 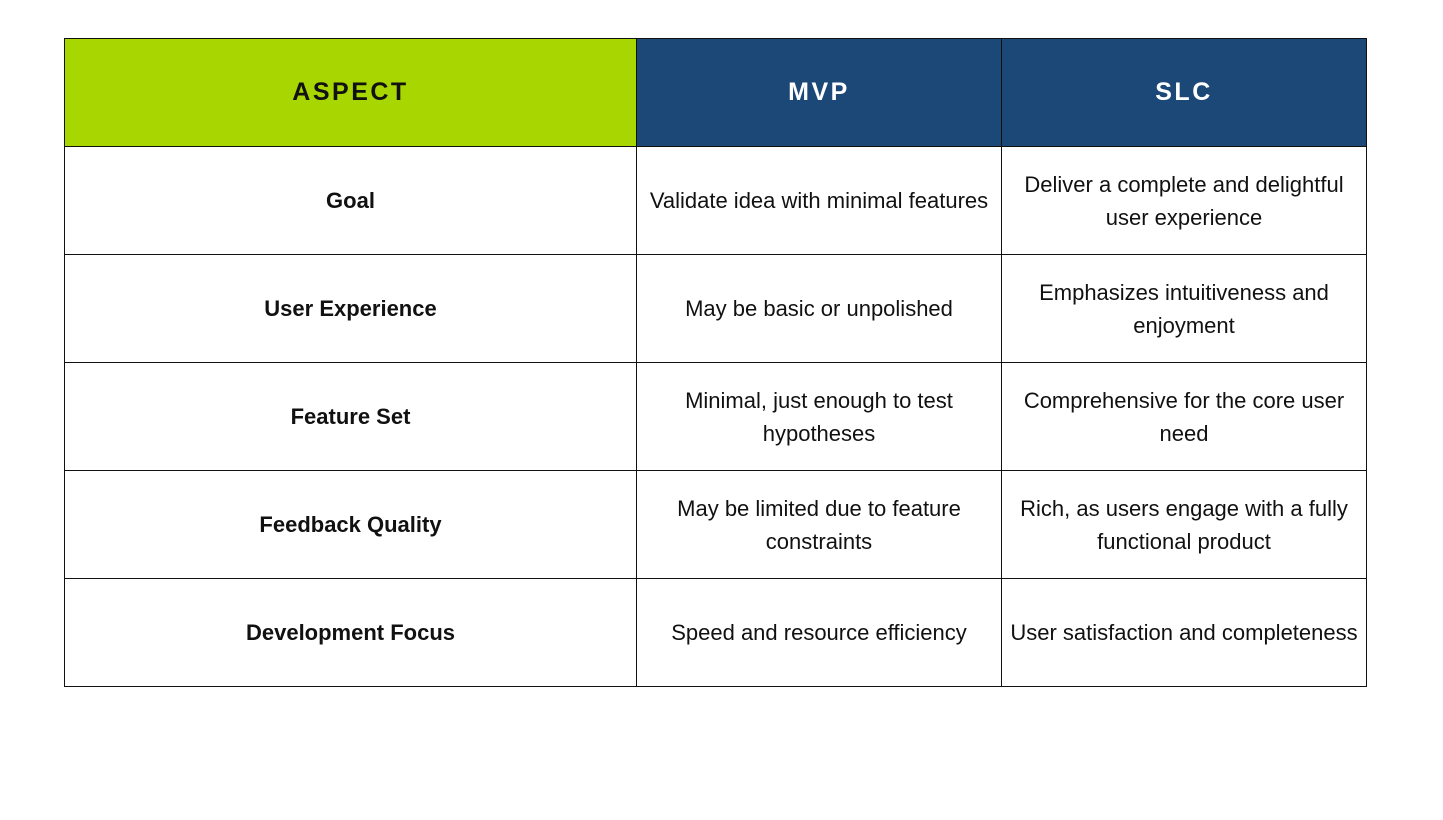 I want to click on slc-cell: Emphasizes intuitiveness and enjoyment, so click(x=1184, y=308).